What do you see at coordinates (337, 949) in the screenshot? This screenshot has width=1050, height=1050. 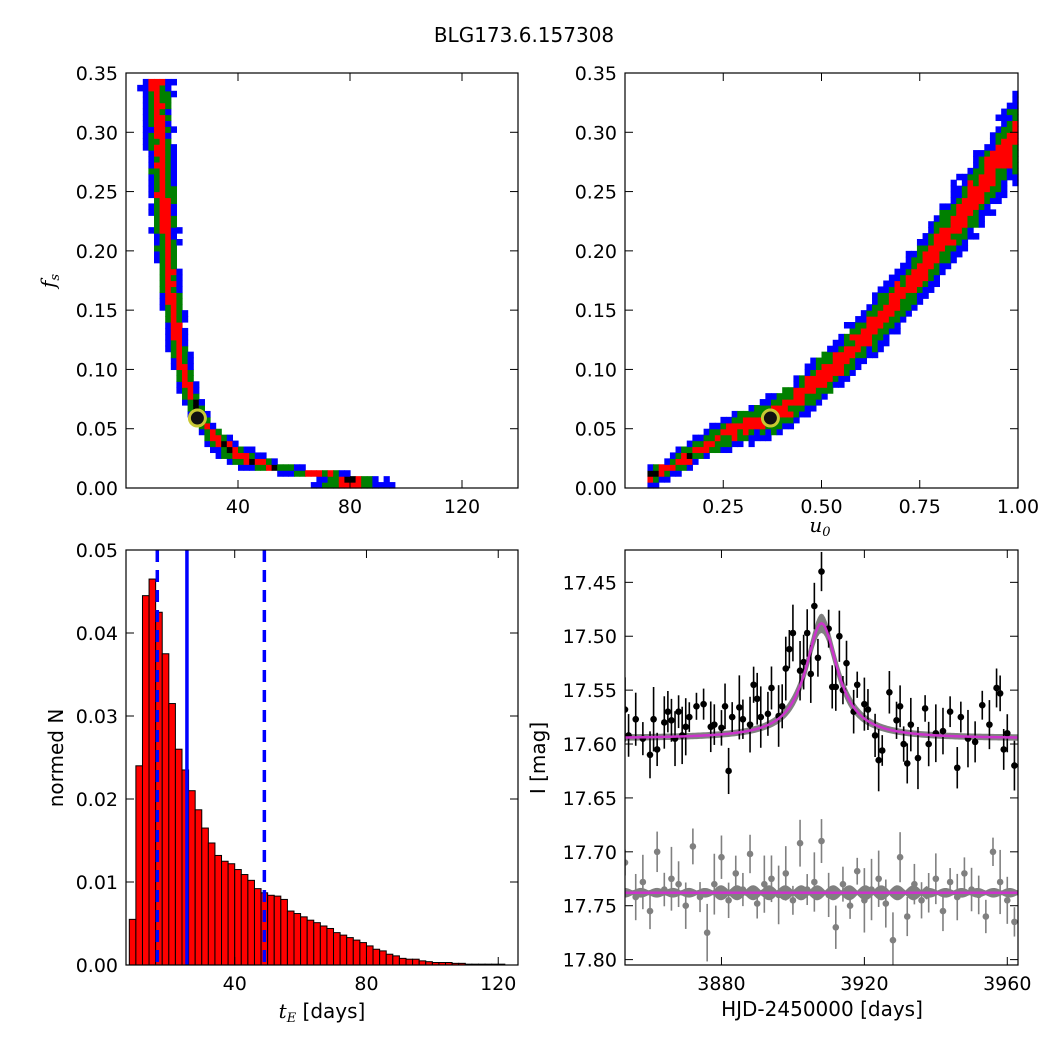 I see `histogram-bar` at bounding box center [337, 949].